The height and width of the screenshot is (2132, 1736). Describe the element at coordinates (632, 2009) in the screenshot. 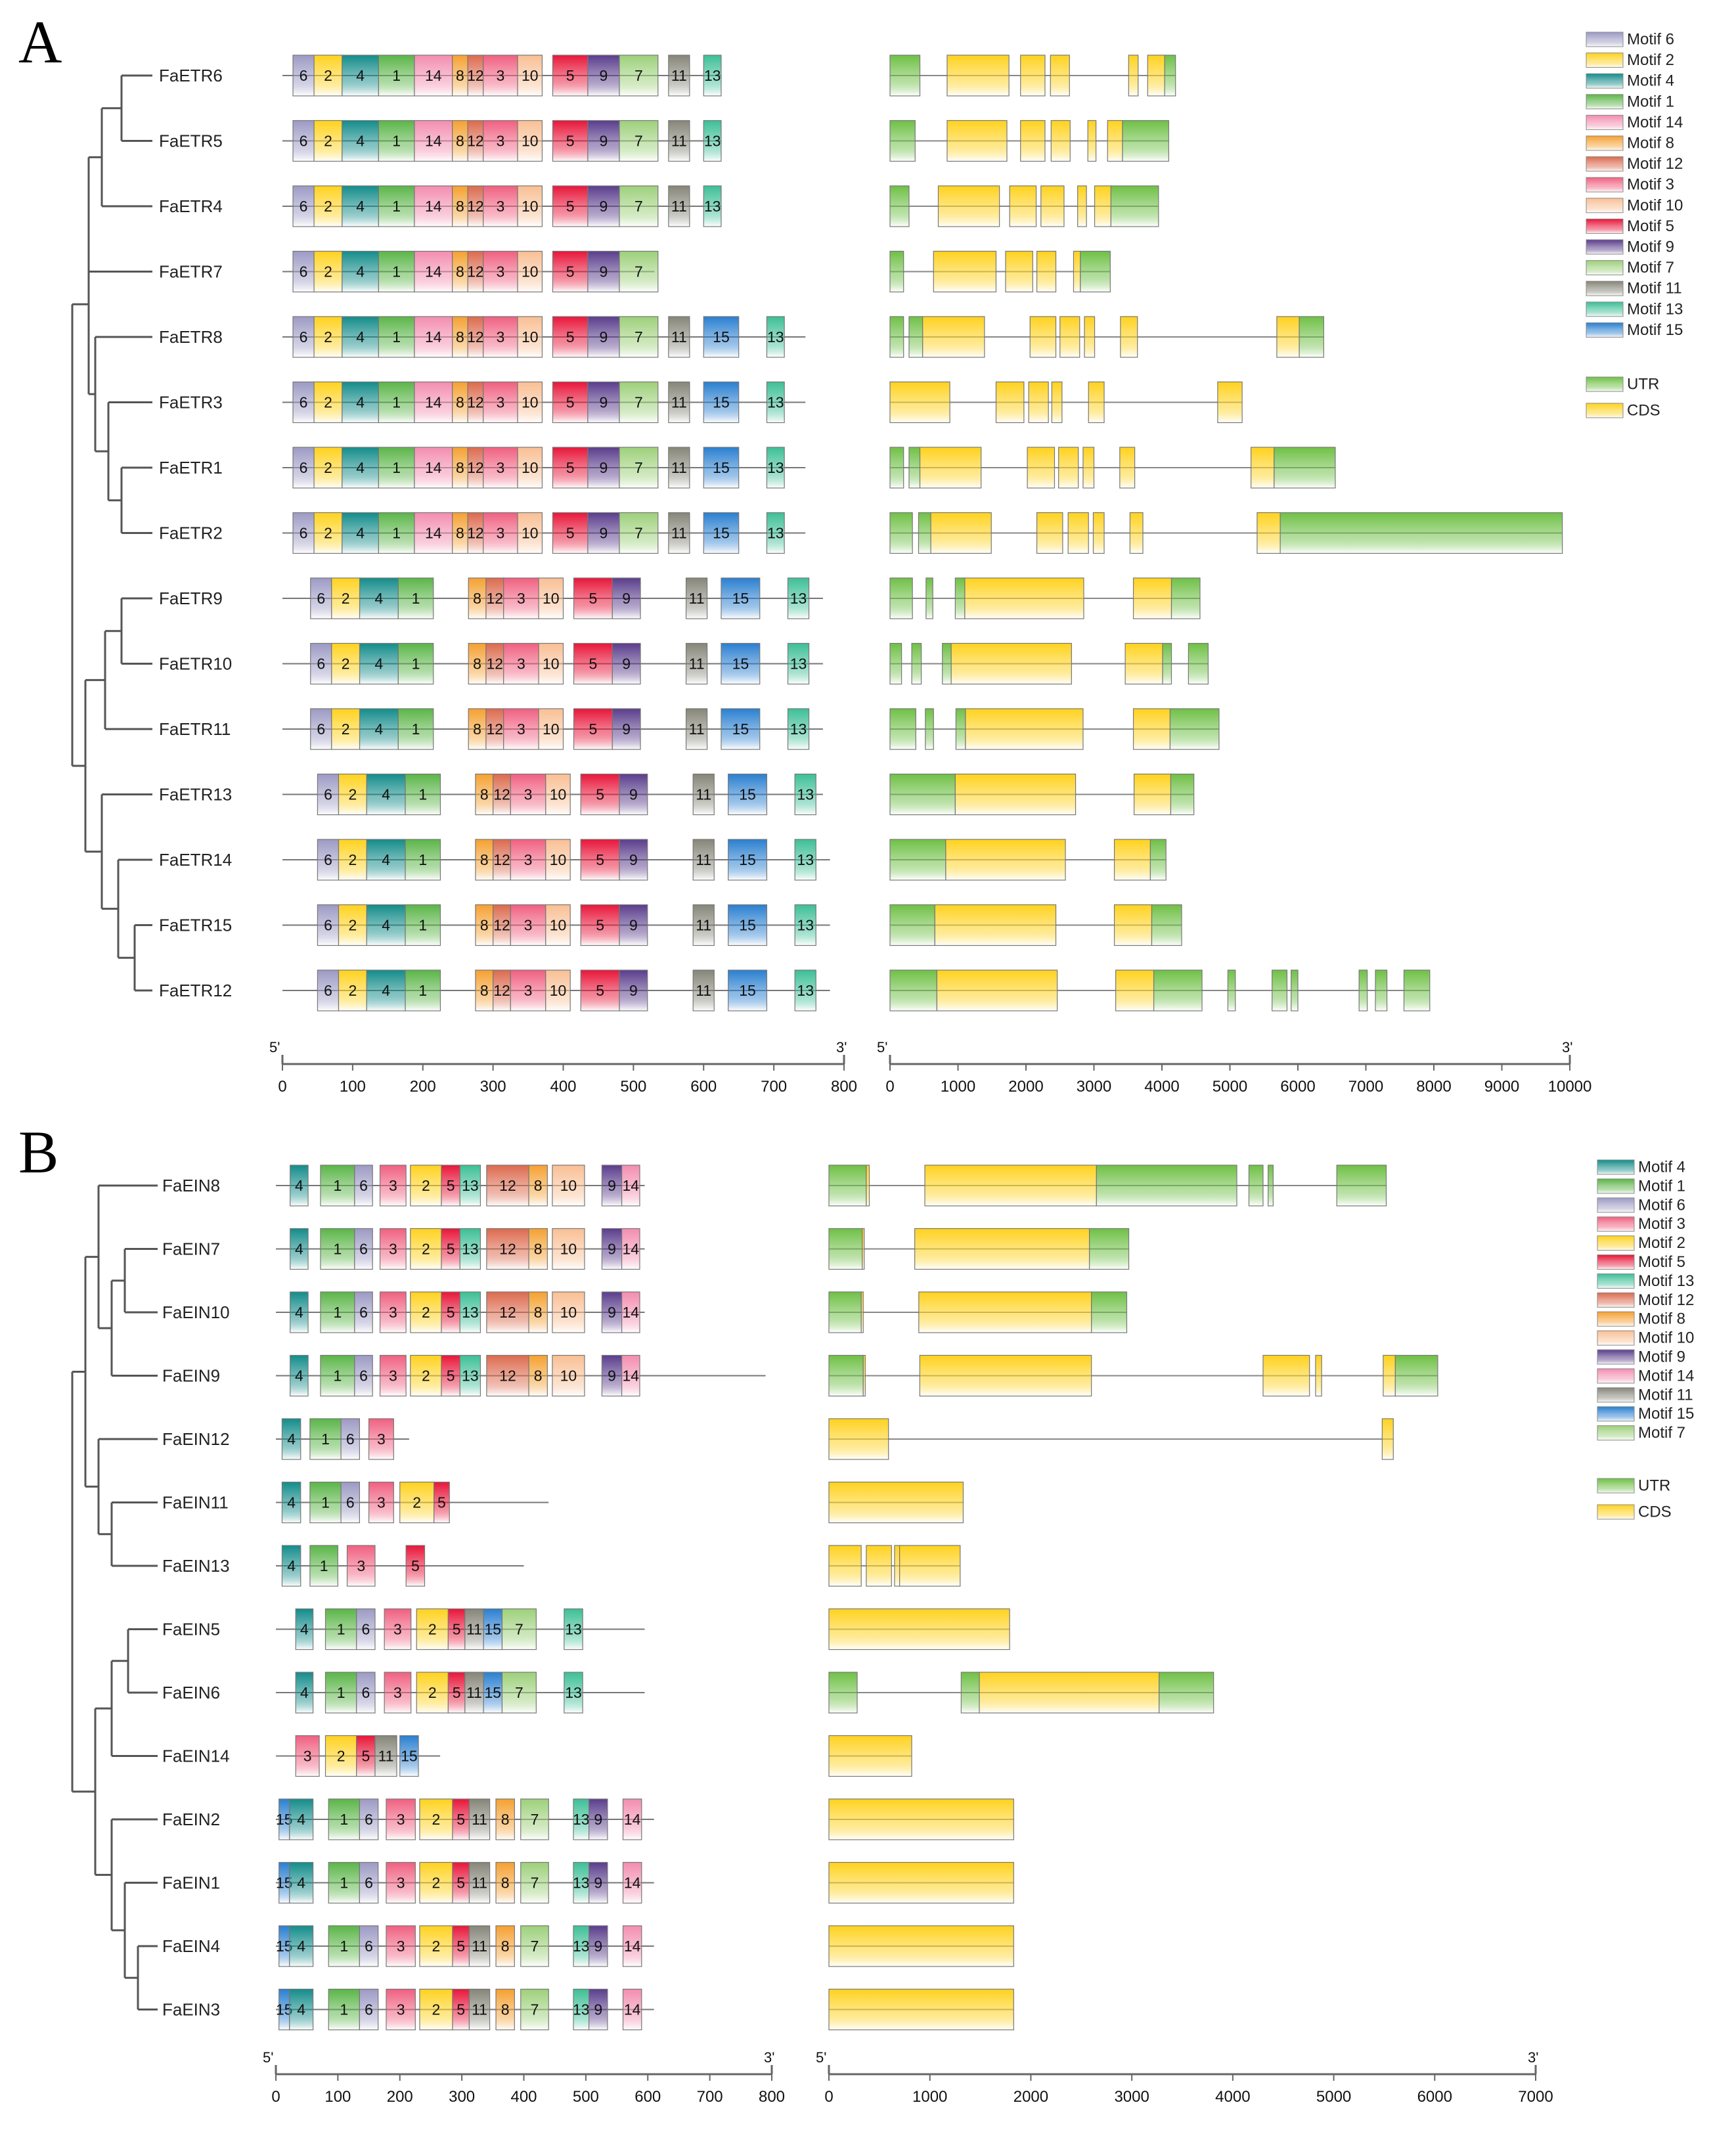

I see `motif-14-box` at that location.